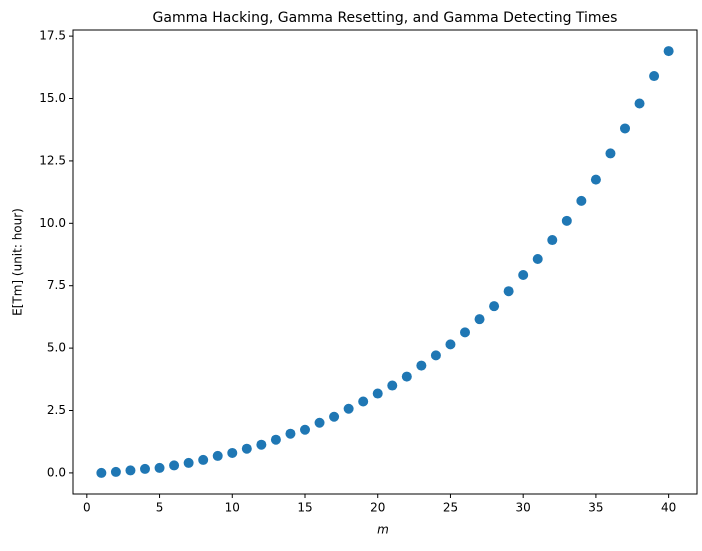  I want to click on y-tick-label: 10.0, so click(52, 223).